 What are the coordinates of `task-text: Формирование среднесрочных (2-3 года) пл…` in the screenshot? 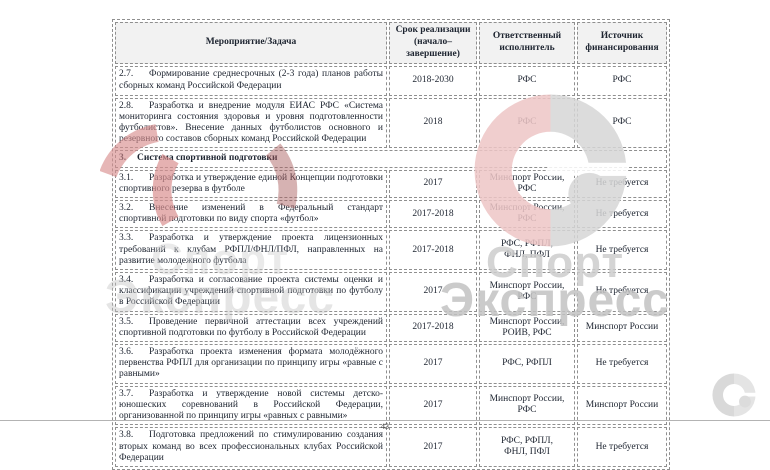 It's located at (251, 80).